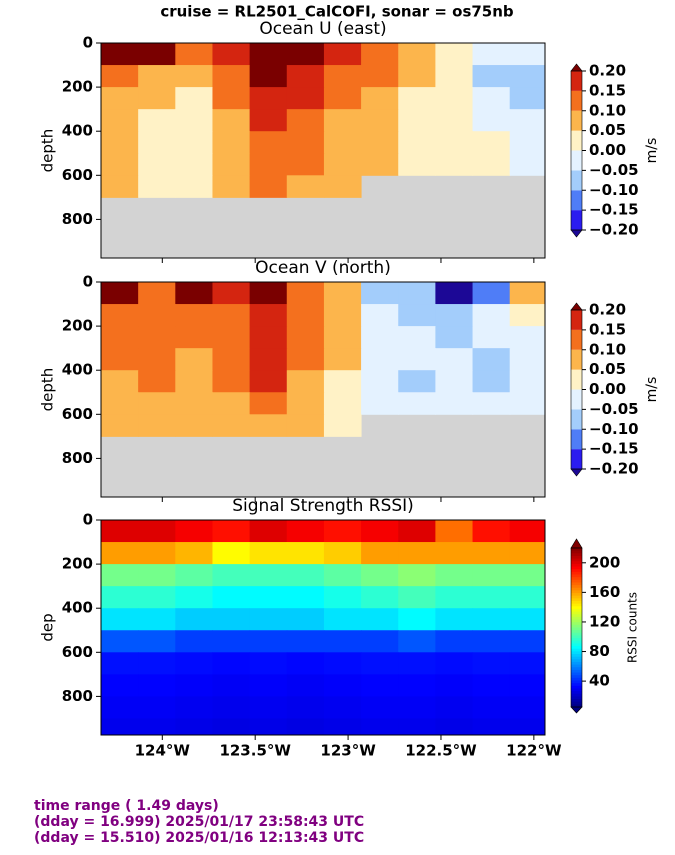  What do you see at coordinates (77, 370) in the screenshot?
I see `y-tick-label: 400` at bounding box center [77, 370].